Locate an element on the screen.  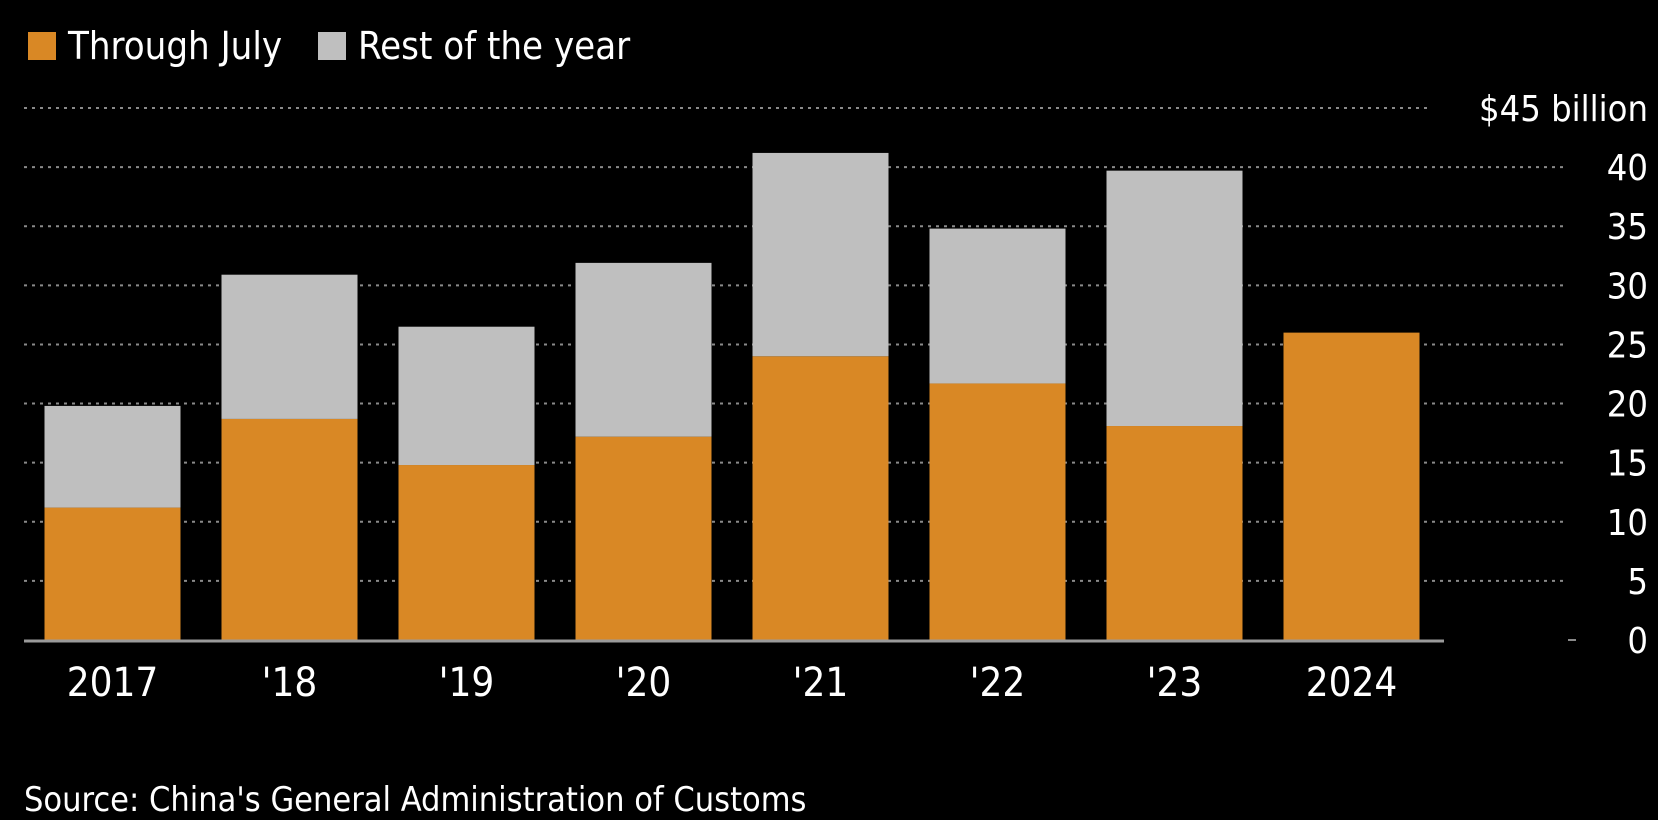
x-tick-label: '22 is located at coordinates (998, 683).